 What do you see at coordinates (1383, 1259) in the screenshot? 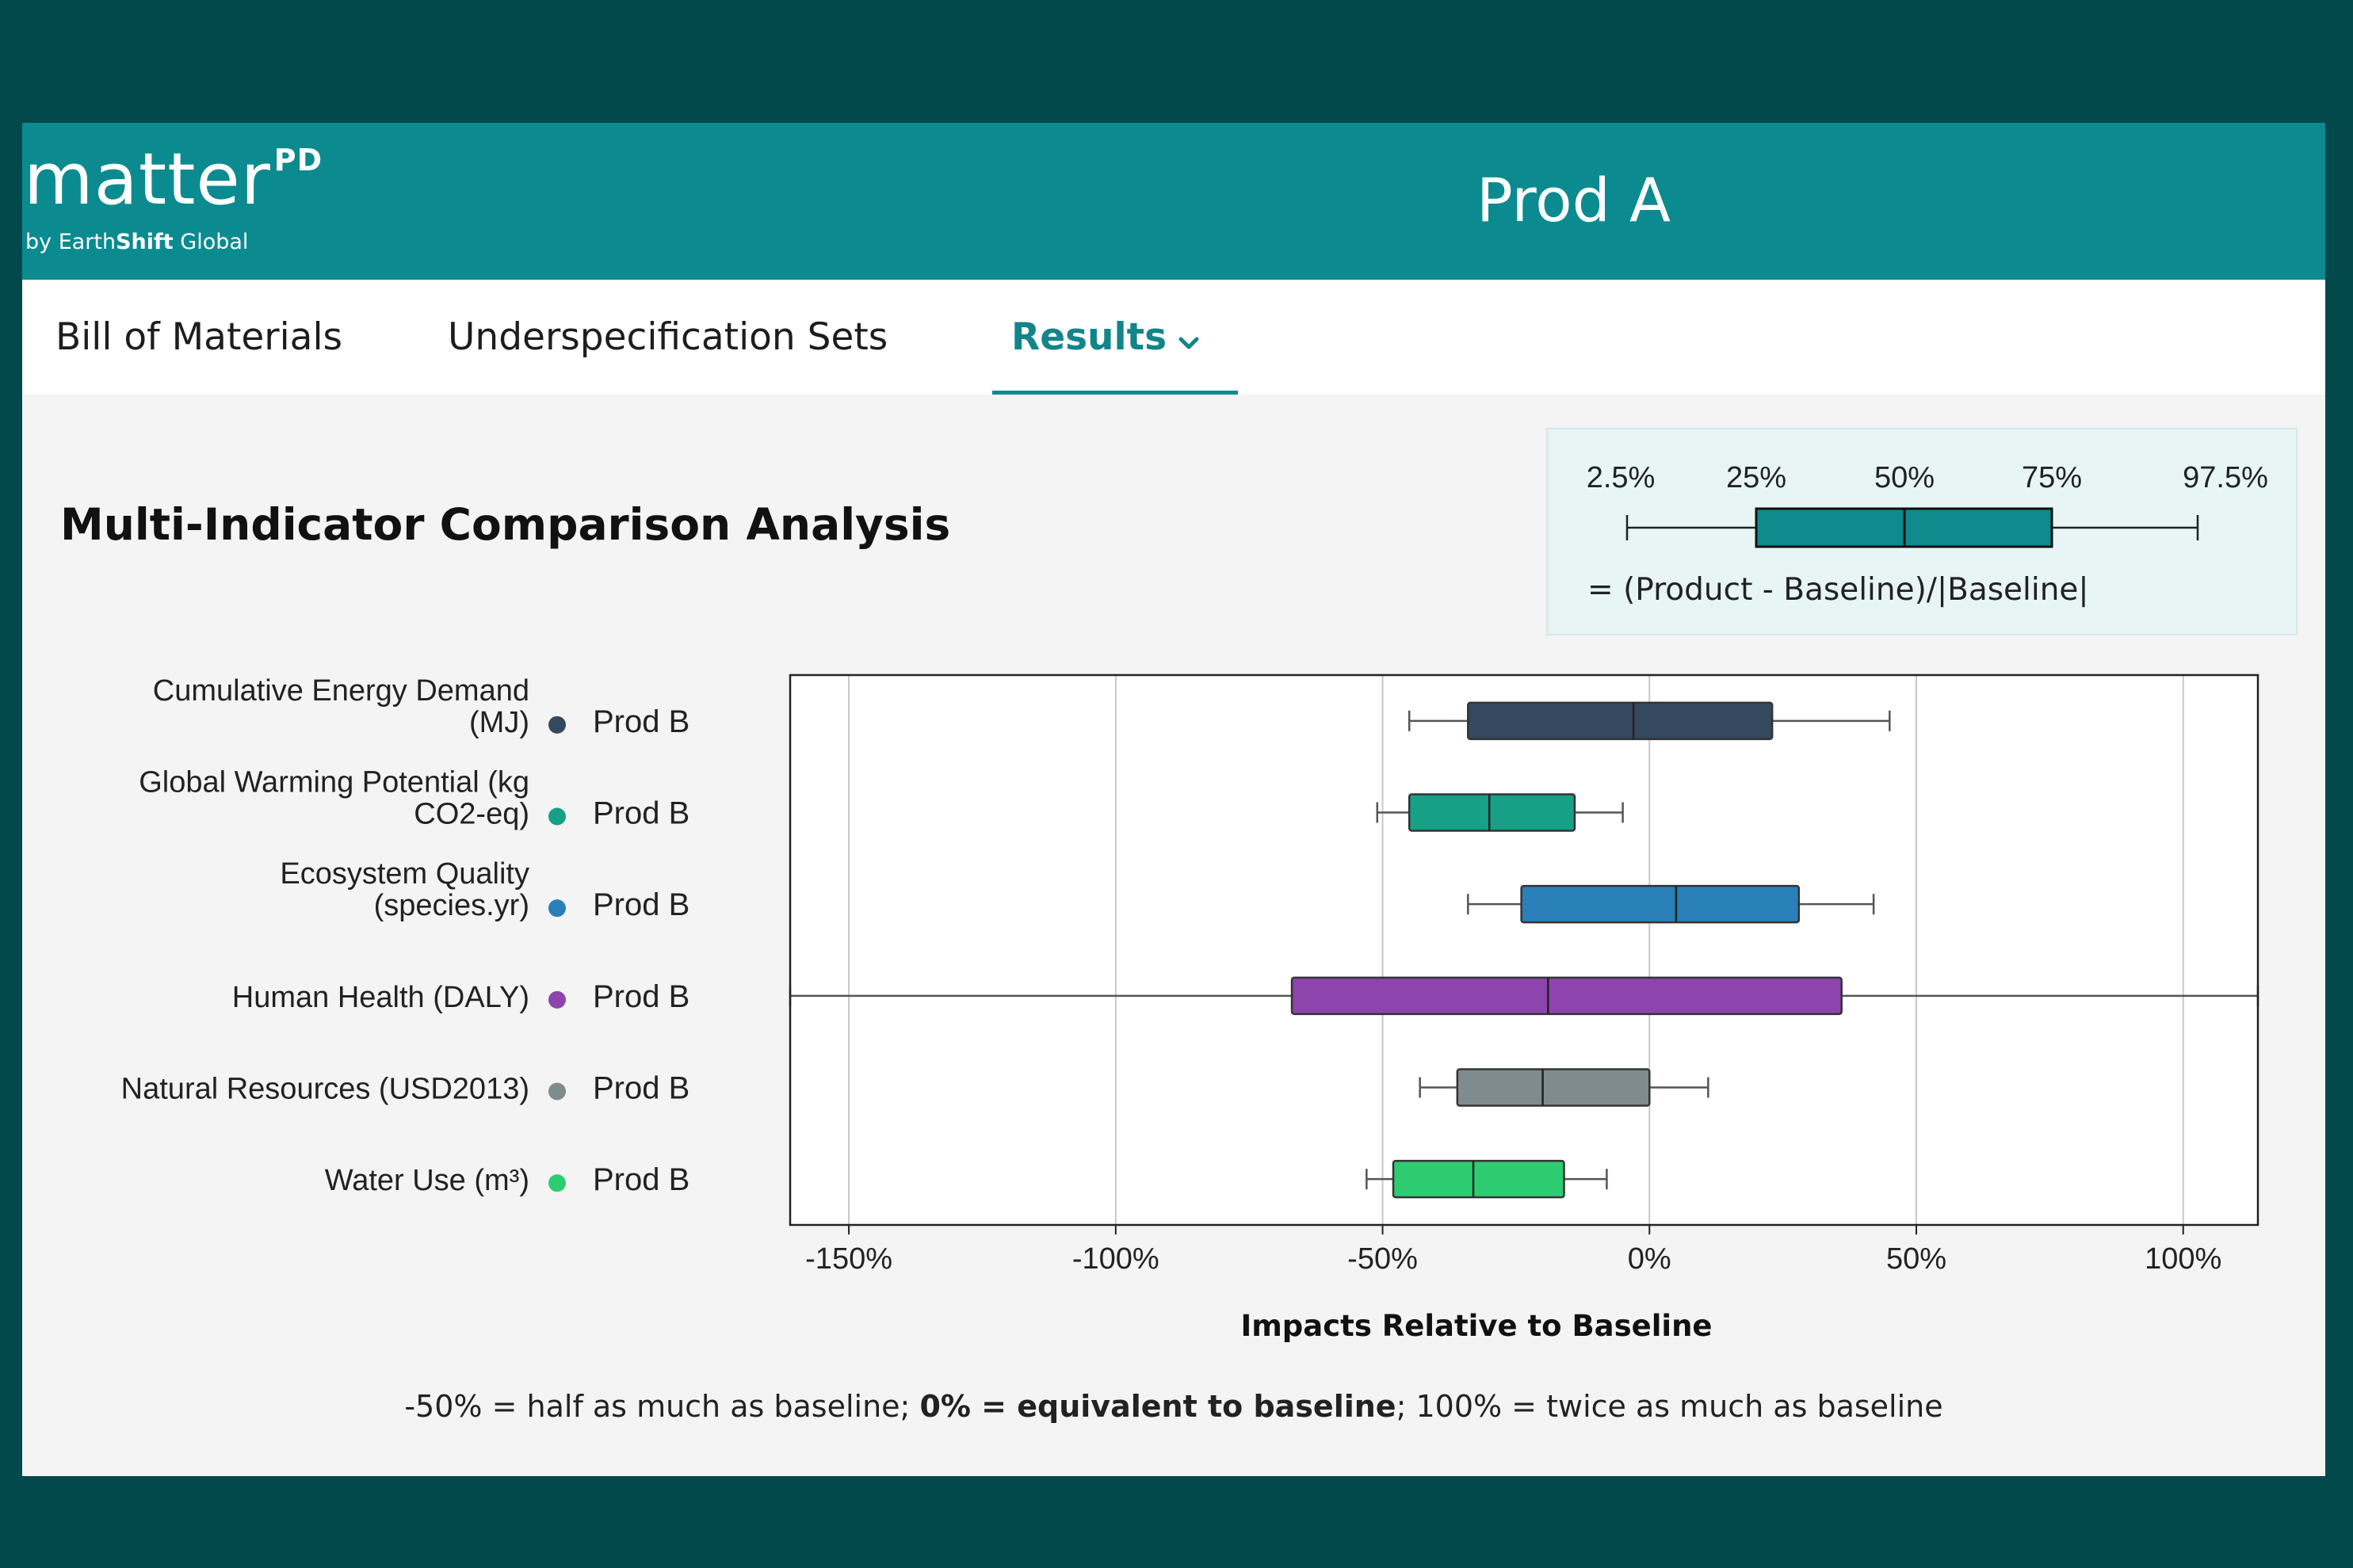
I see `x-tick-label: -50%` at bounding box center [1383, 1259].